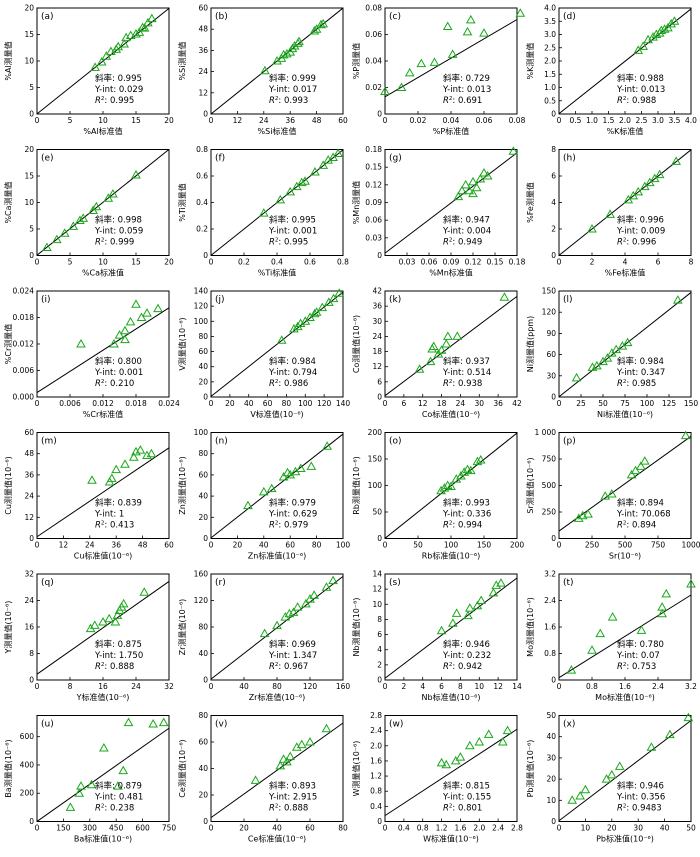 The height and width of the screenshot is (857, 700). I want to click on y-tick-label: 24, so click(29, 600).